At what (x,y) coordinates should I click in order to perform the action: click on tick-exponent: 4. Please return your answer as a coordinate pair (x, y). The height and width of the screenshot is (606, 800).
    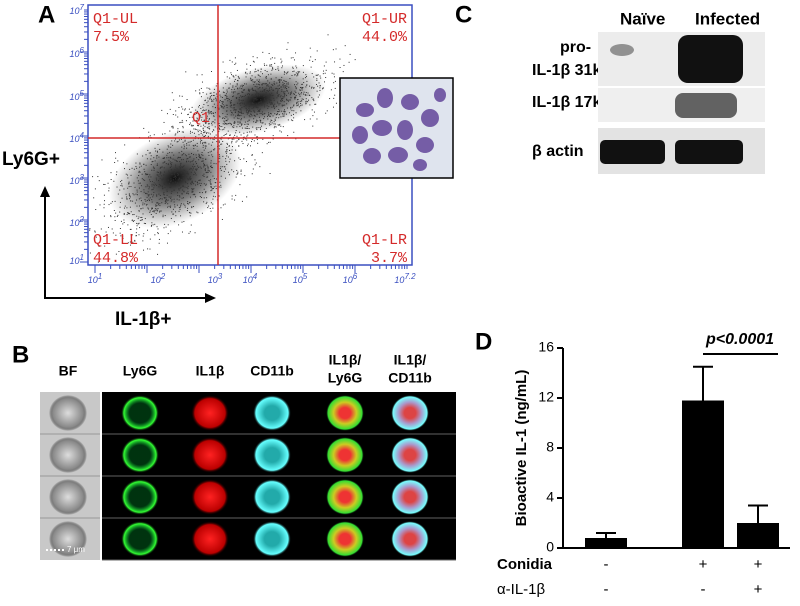
    Looking at the image, I should click on (255, 276).